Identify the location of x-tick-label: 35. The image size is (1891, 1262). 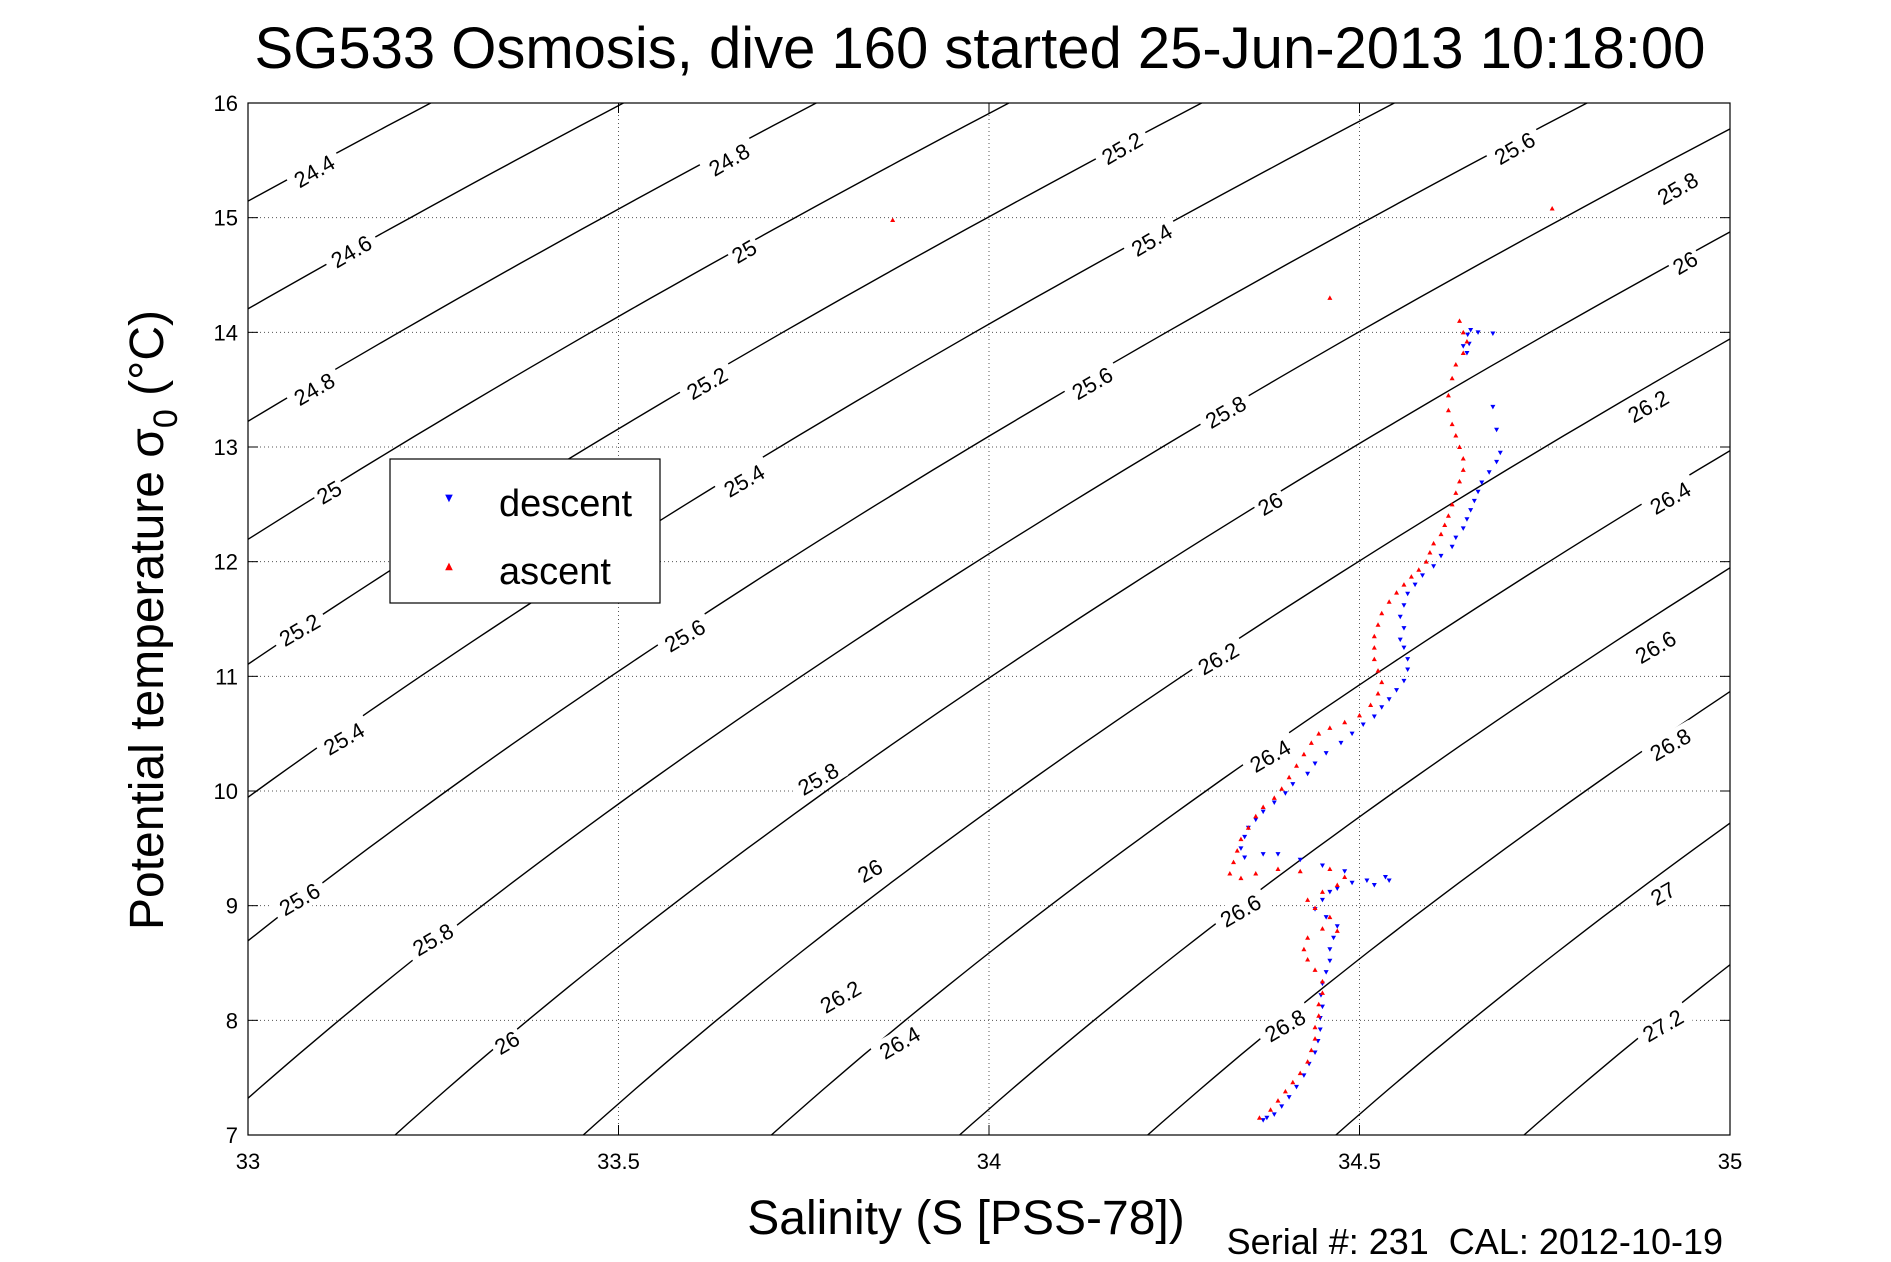
(1730, 1161).